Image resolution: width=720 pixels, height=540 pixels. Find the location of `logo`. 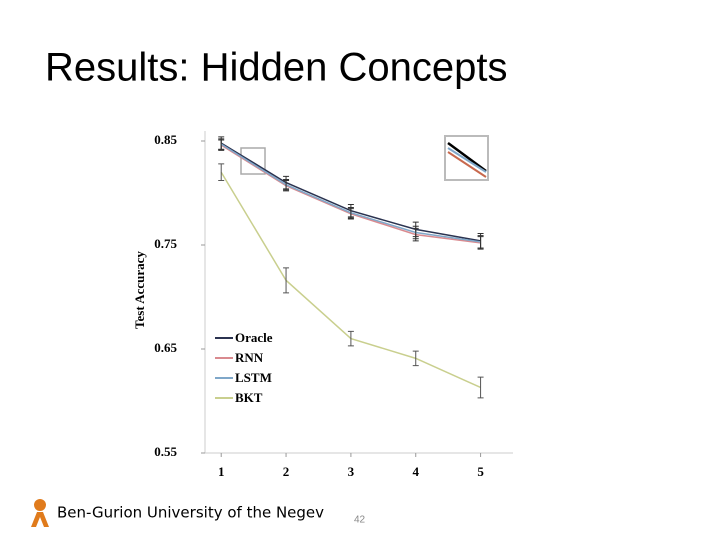

logo is located at coordinates (40, 513).